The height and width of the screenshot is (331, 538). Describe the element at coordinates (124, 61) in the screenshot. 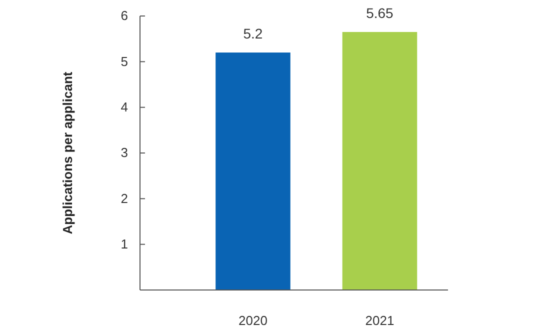

I see `y-tick-label: 5` at that location.